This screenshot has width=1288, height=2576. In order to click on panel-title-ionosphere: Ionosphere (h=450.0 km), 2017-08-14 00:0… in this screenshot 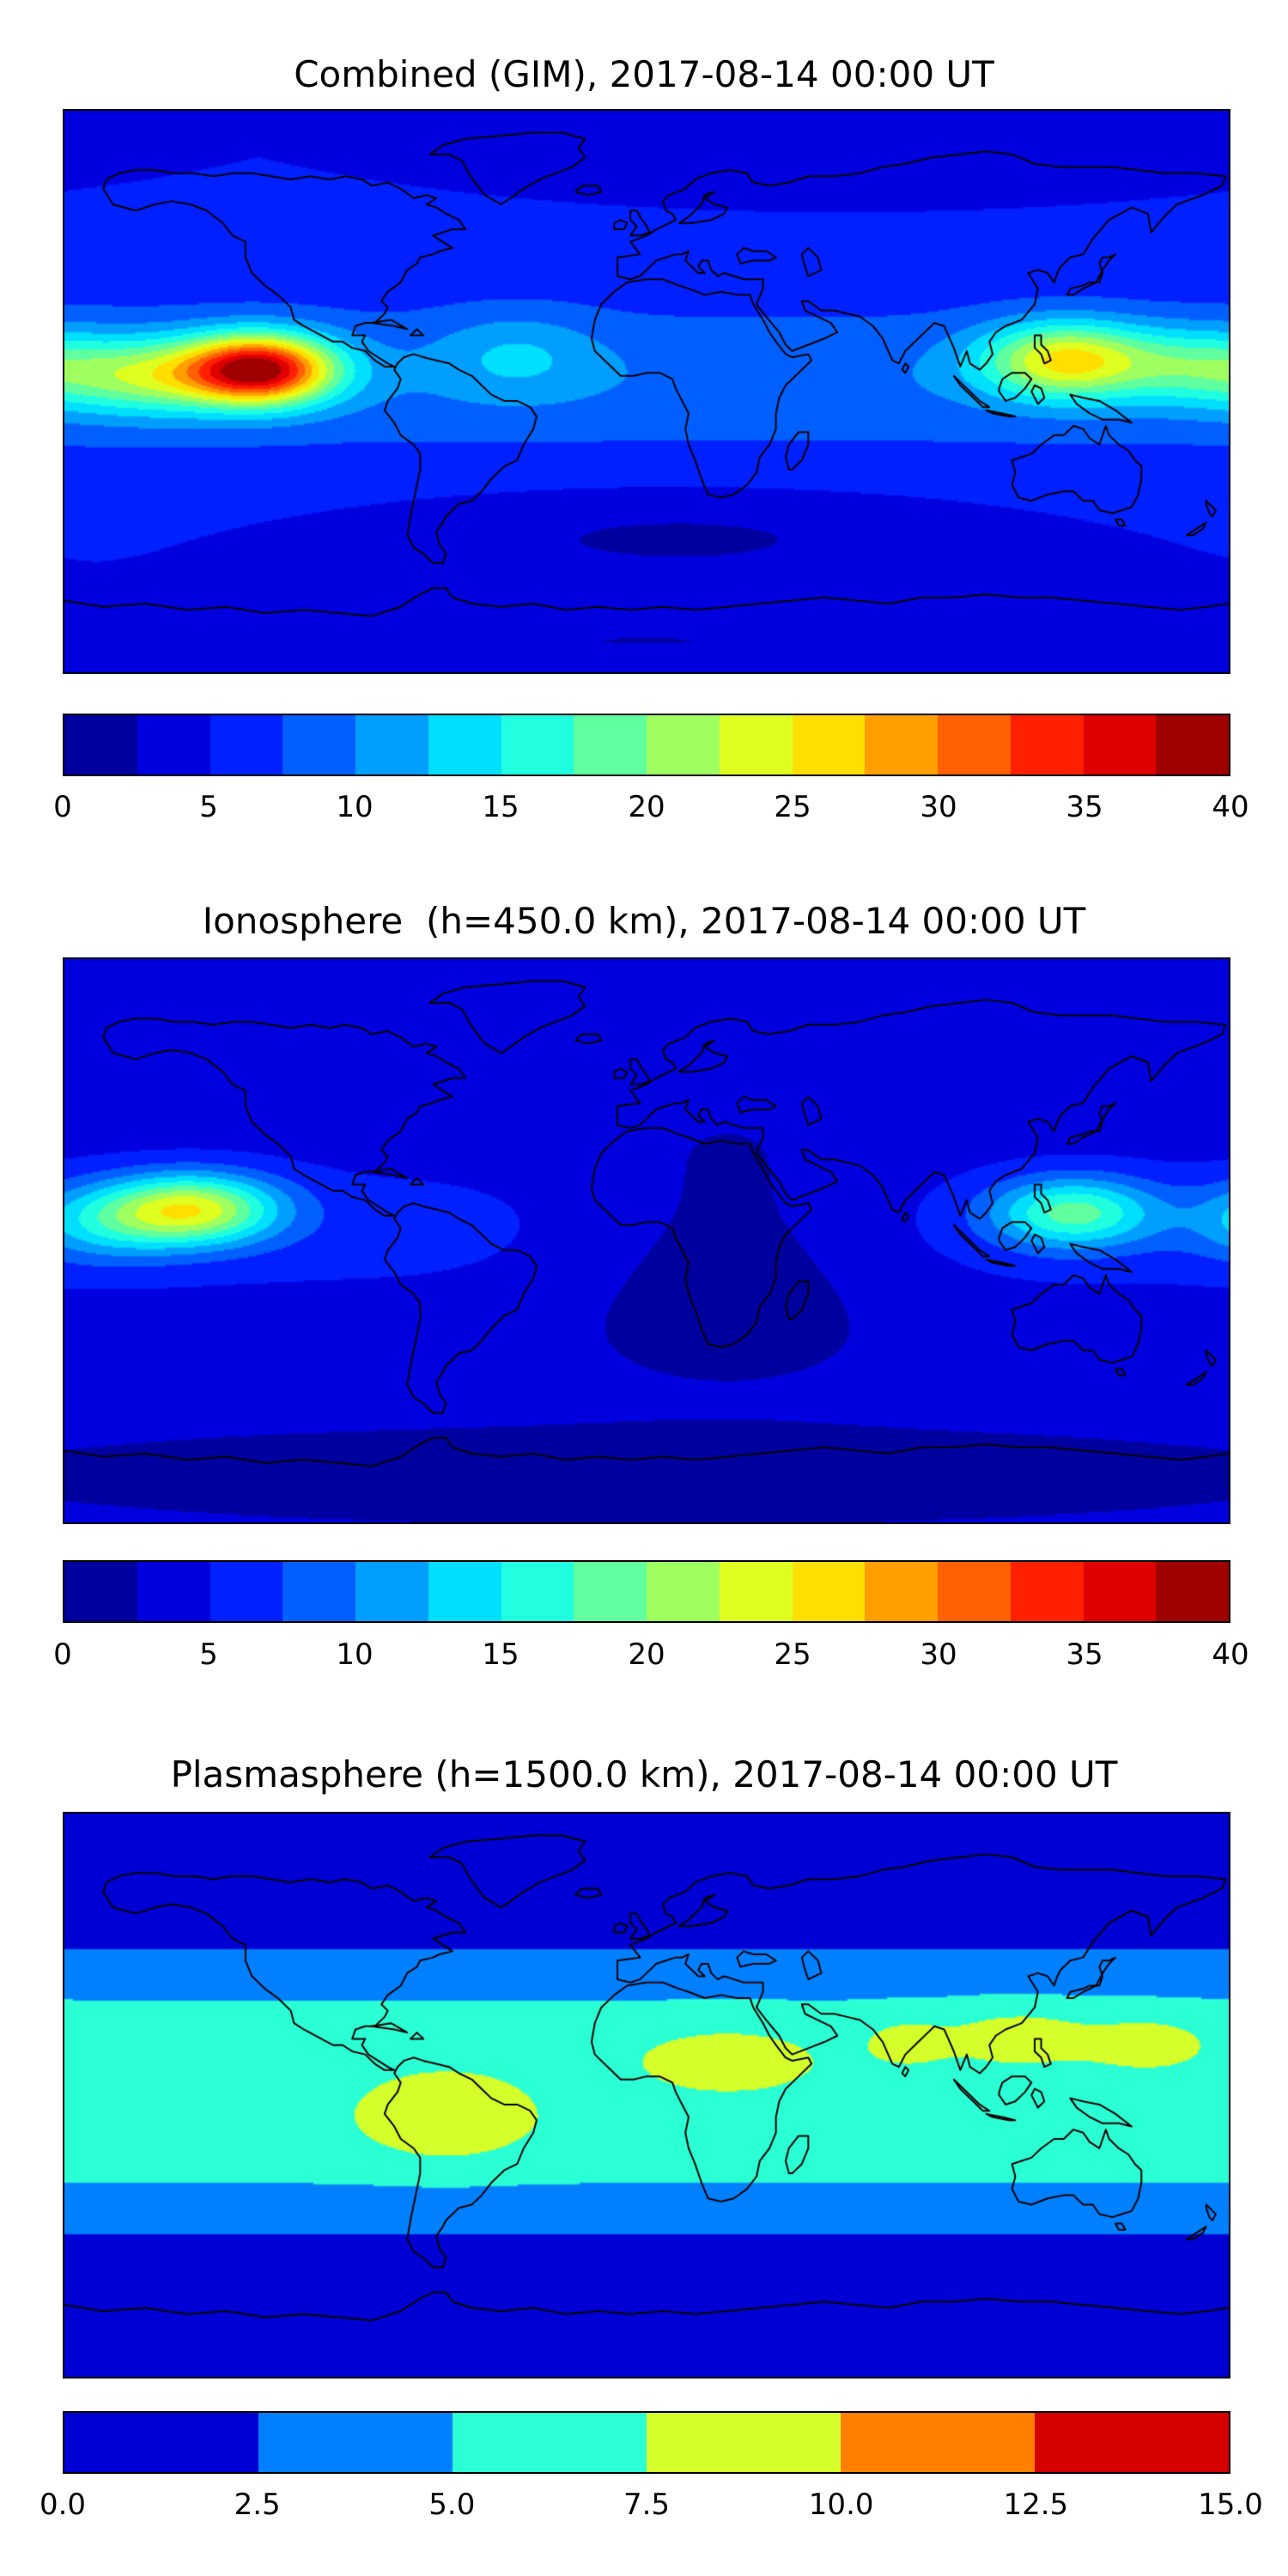, I will do `click(644, 921)`.